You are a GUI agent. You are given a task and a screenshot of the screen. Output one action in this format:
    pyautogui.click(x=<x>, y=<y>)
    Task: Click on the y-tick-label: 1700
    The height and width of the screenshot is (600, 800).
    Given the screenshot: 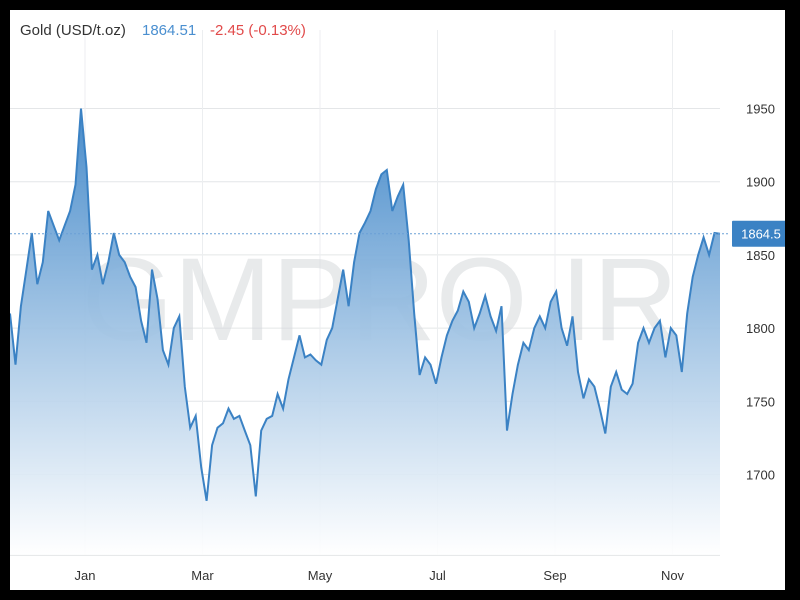 What is the action you would take?
    pyautogui.click(x=760, y=474)
    